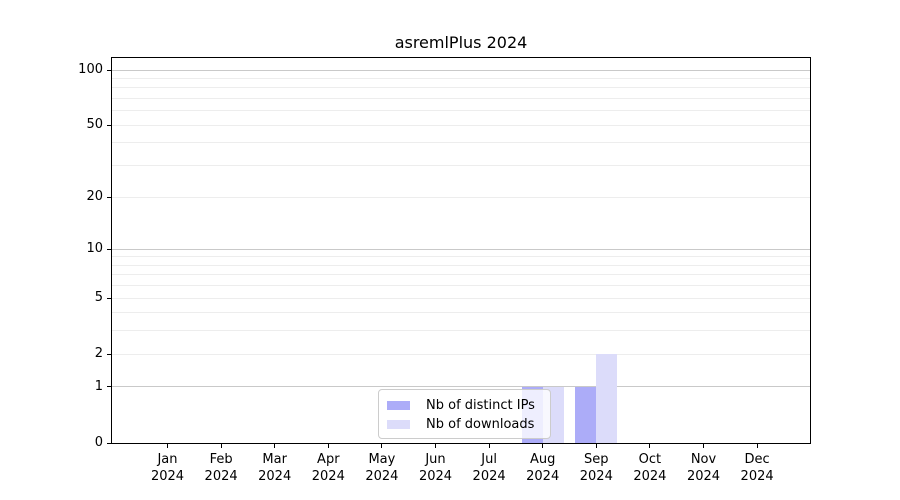 This screenshot has width=900, height=500. Describe the element at coordinates (221, 468) in the screenshot. I see `x-tick-label: Feb 2024` at that location.